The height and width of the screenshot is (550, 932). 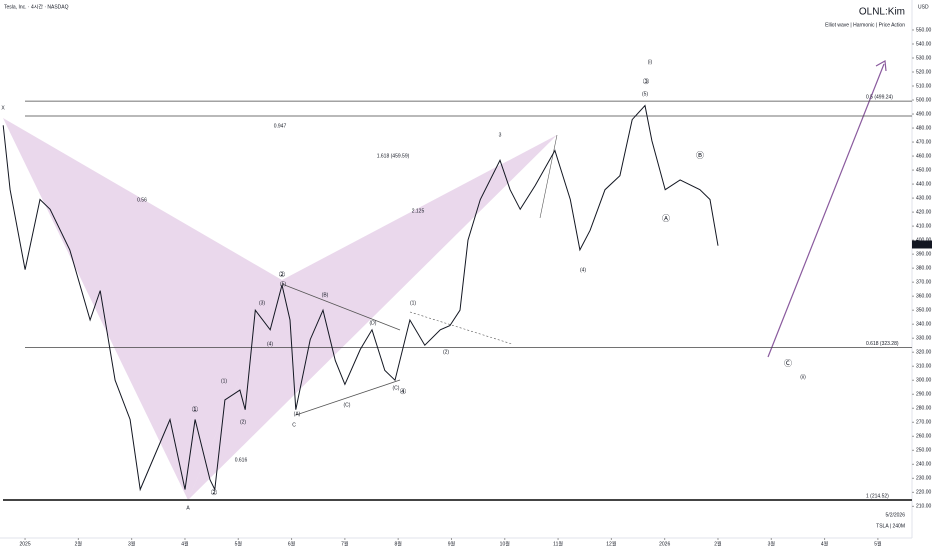 I want to click on y-tick-label: 260.00, so click(x=924, y=437).